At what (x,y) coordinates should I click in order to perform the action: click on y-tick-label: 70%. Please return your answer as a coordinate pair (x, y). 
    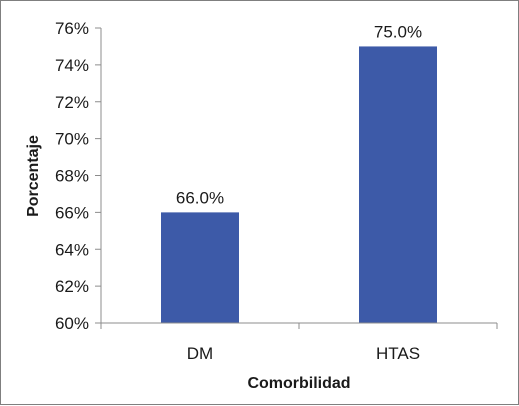
    Looking at the image, I should click on (72, 139).